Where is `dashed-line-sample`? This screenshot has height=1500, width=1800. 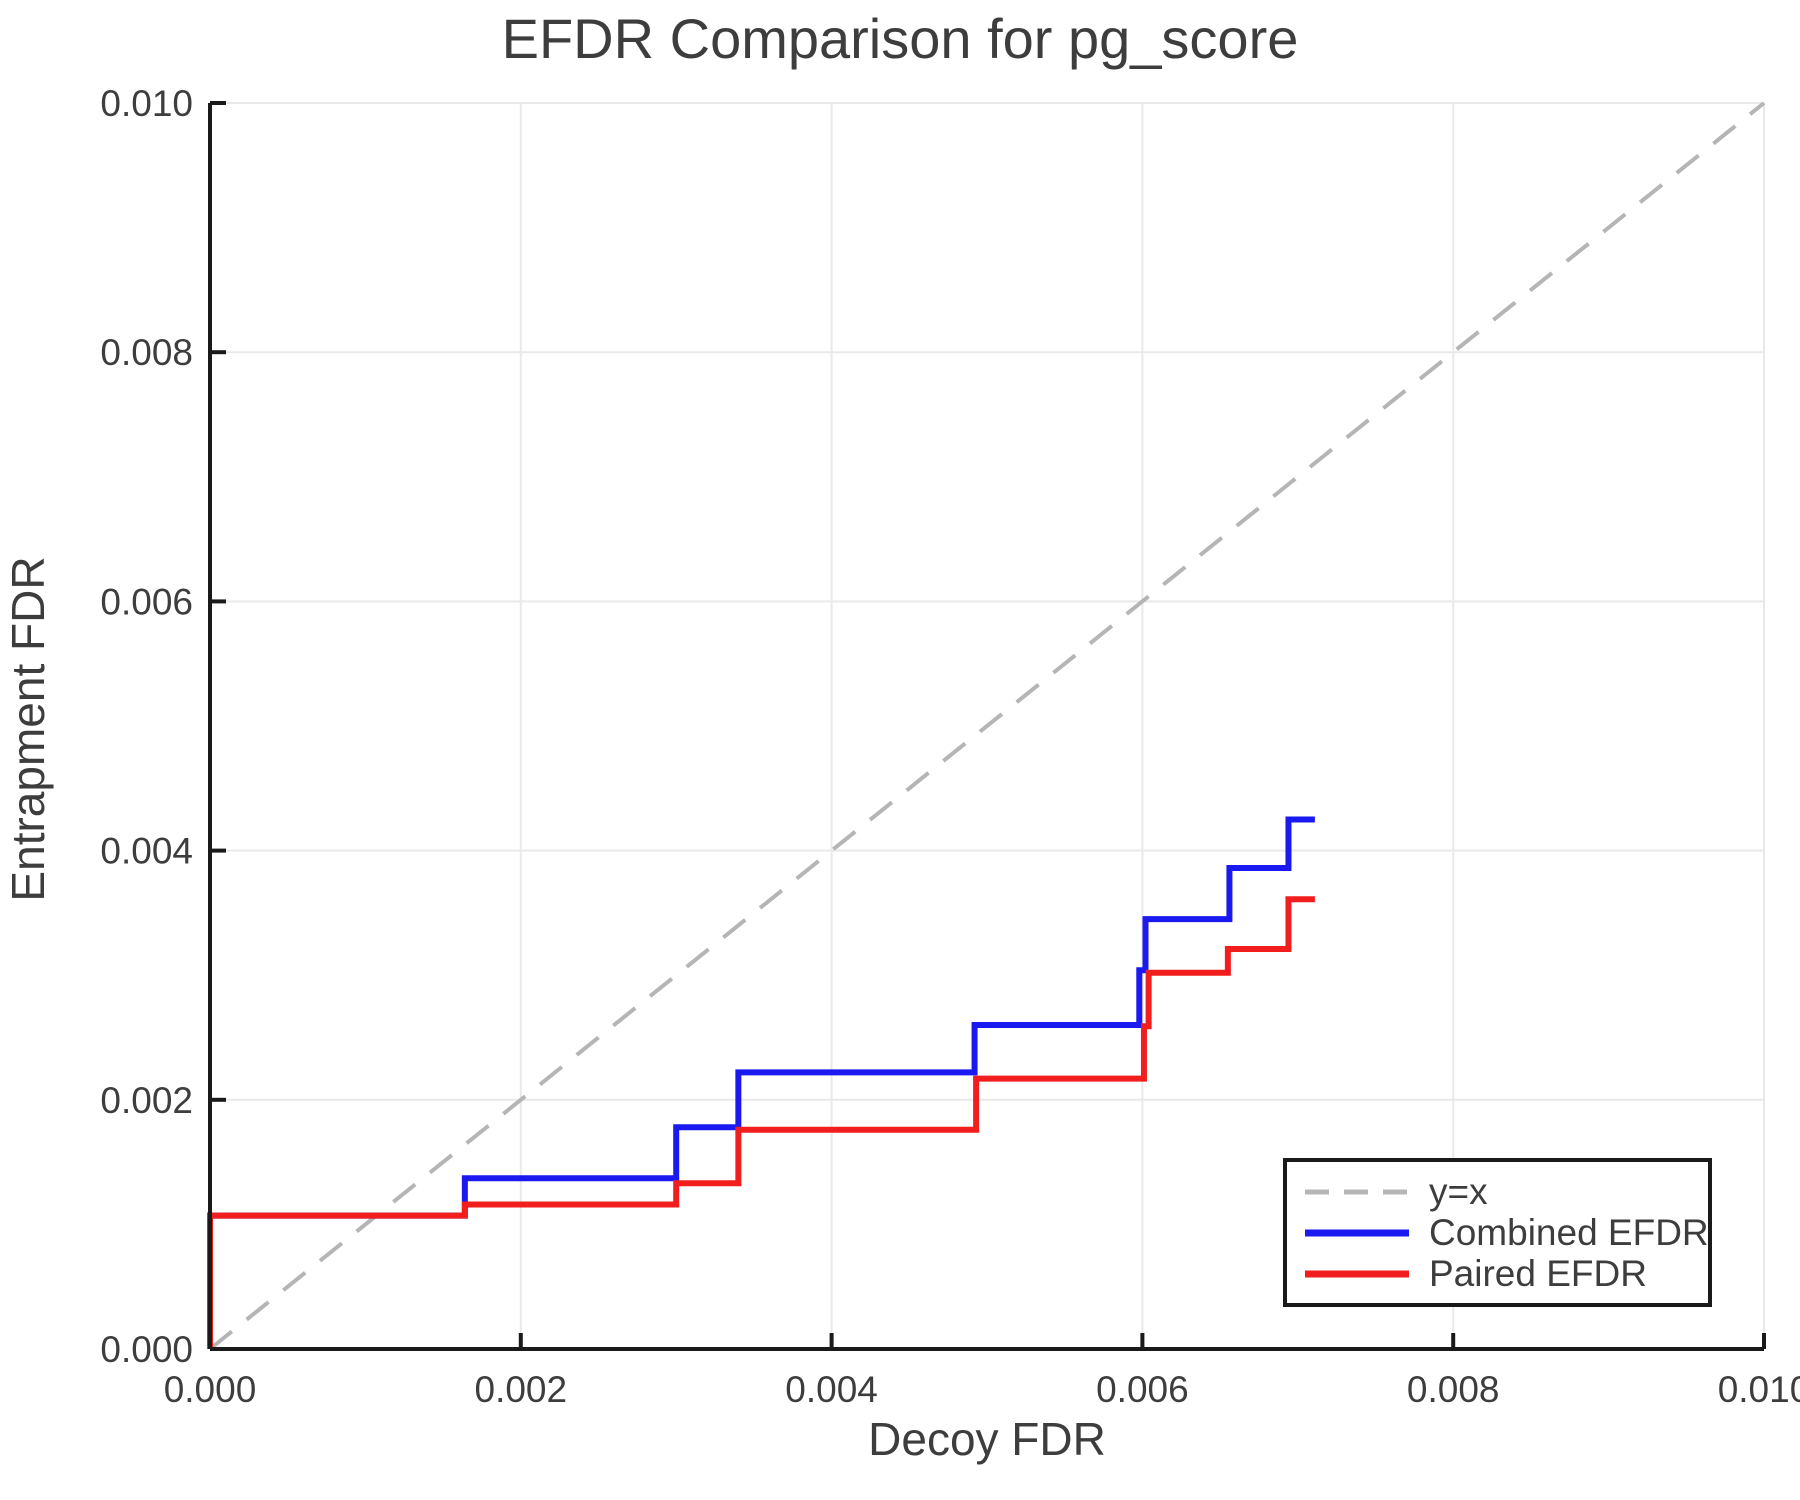 dashed-line-sample is located at coordinates (1357, 1191).